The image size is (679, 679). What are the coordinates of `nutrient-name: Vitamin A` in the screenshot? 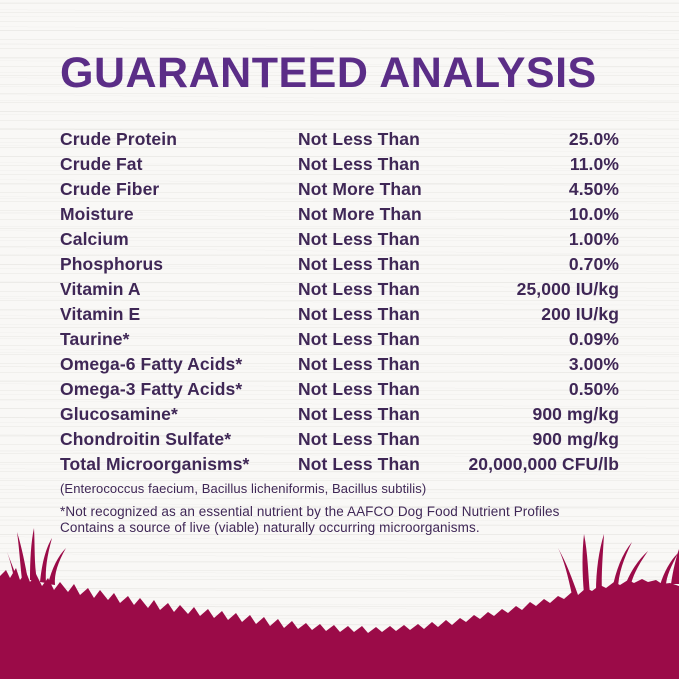 It's located at (100, 289).